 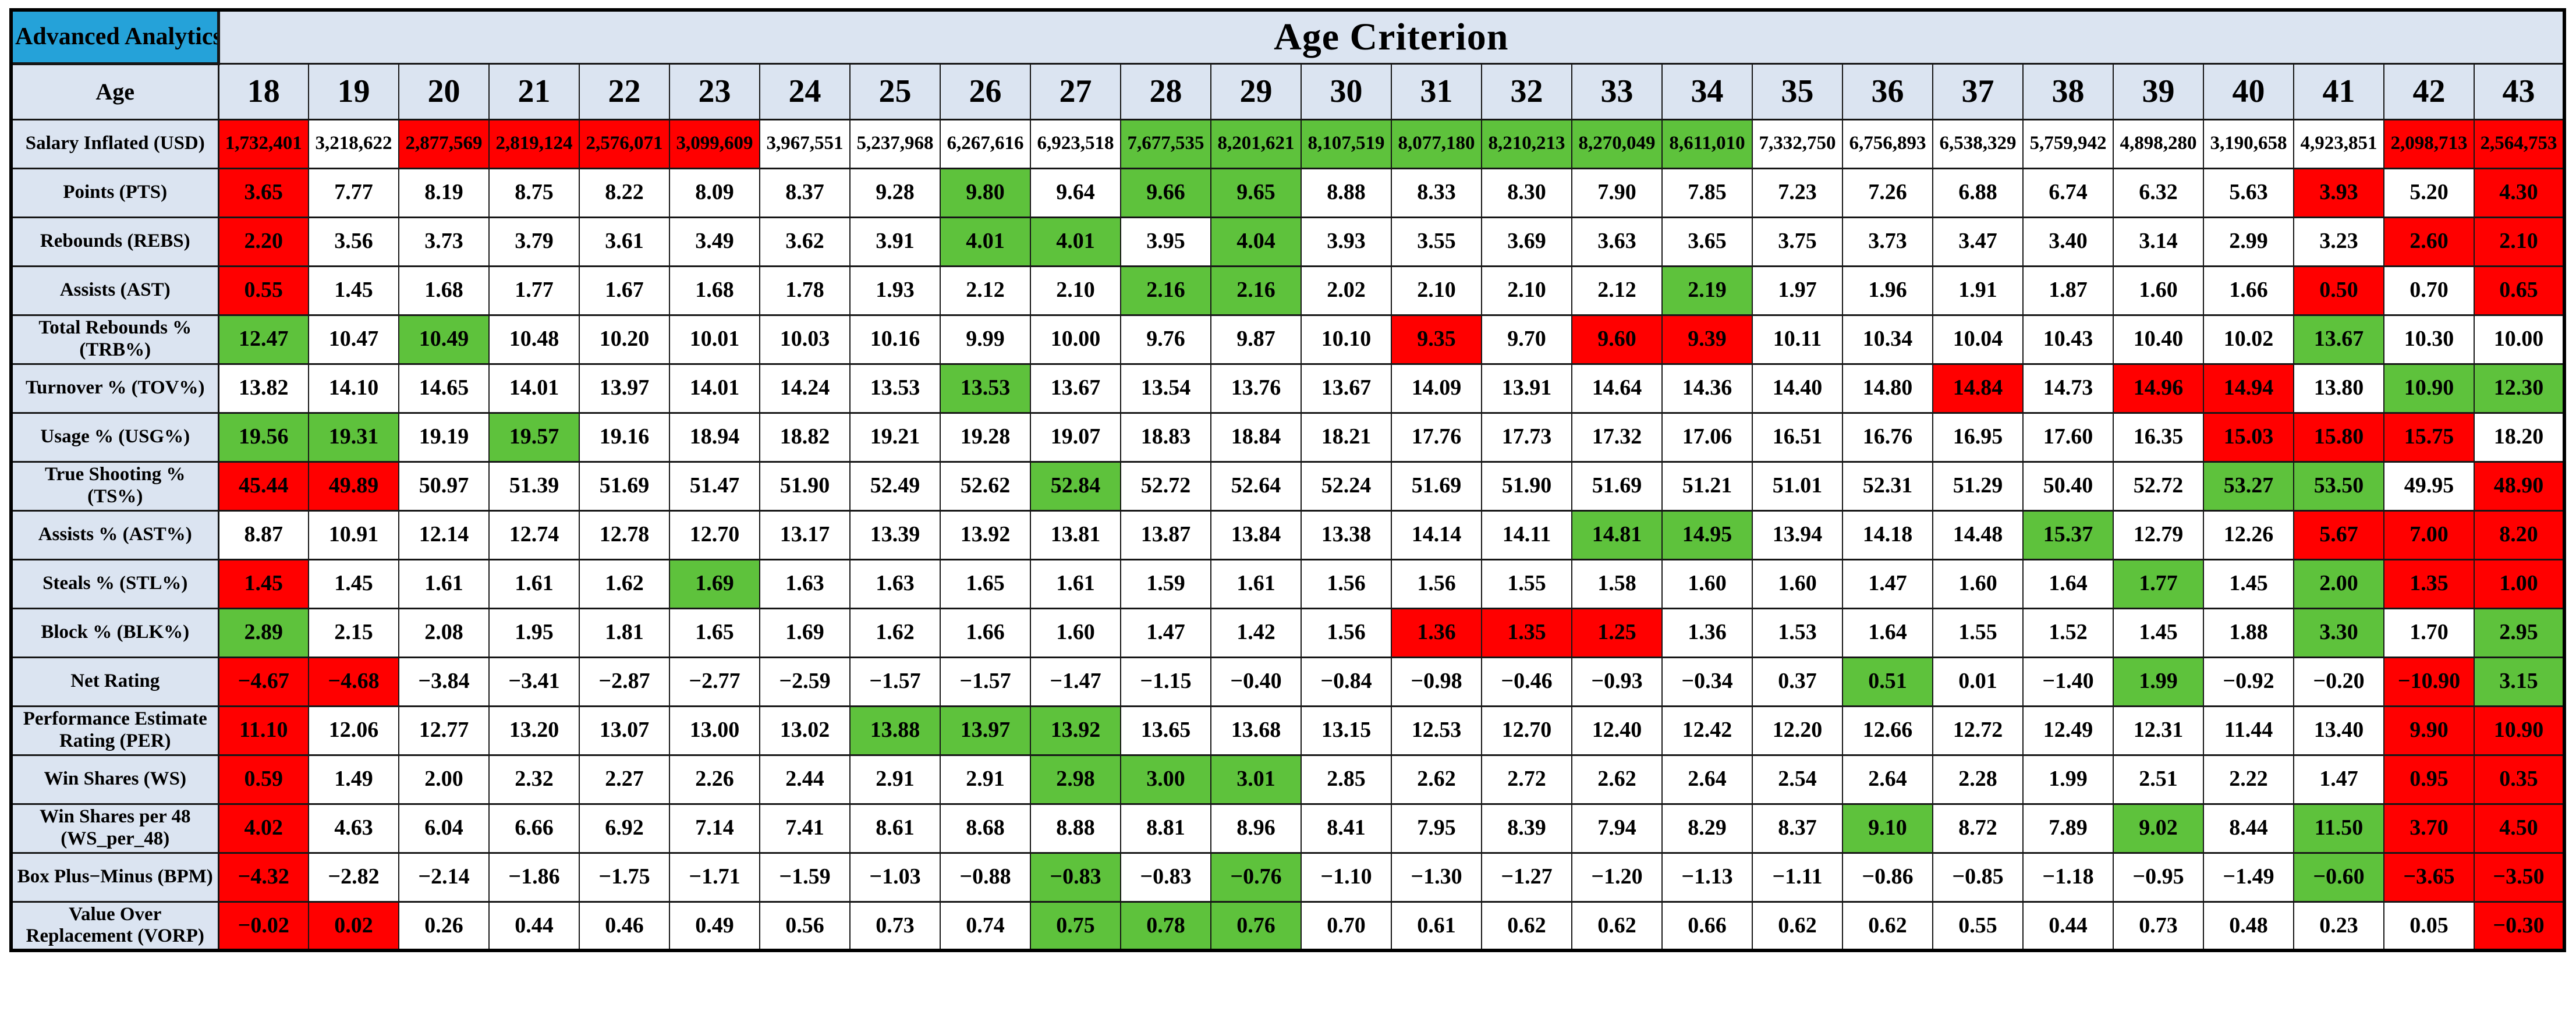 I want to click on value-cell: 1.69, so click(x=714, y=584).